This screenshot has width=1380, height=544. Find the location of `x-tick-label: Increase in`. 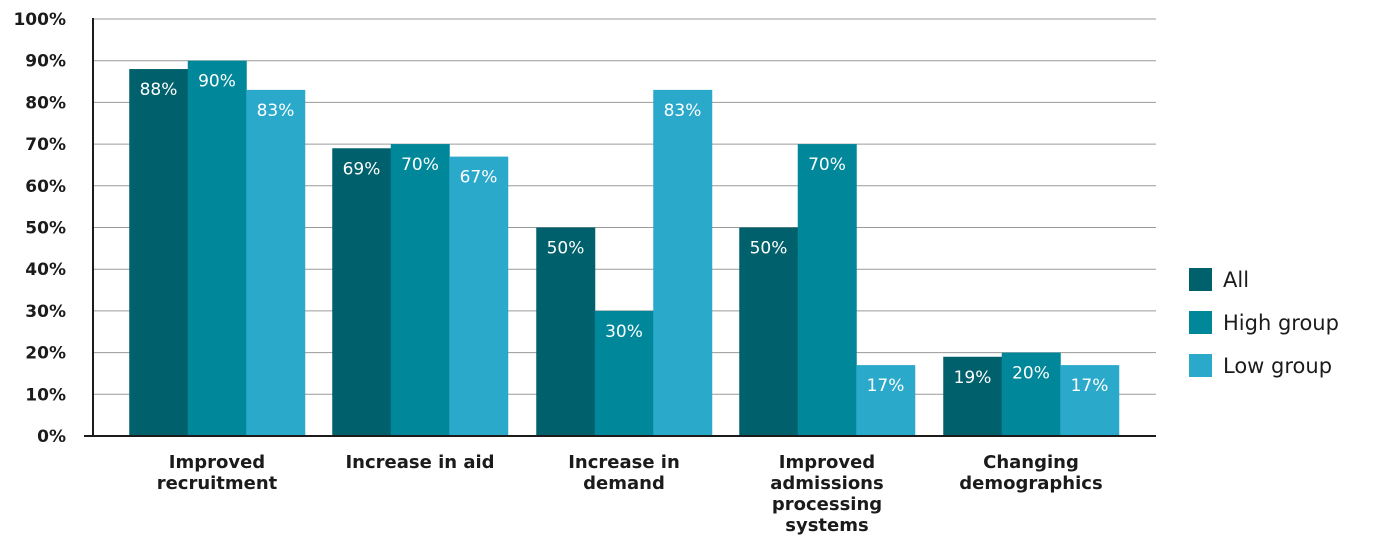

x-tick-label: Increase in is located at coordinates (624, 462).